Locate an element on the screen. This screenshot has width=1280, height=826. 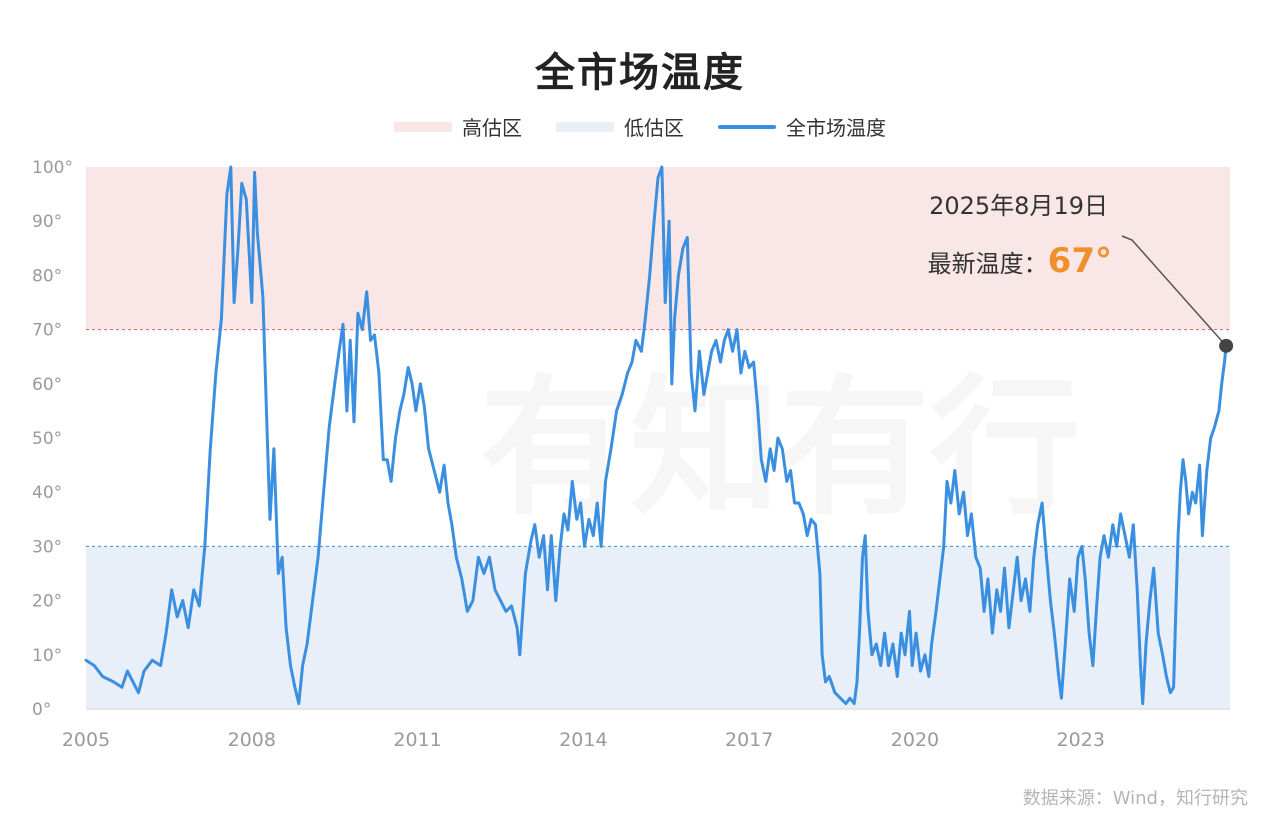
legend-label-low: 低估区 is located at coordinates (654, 128).